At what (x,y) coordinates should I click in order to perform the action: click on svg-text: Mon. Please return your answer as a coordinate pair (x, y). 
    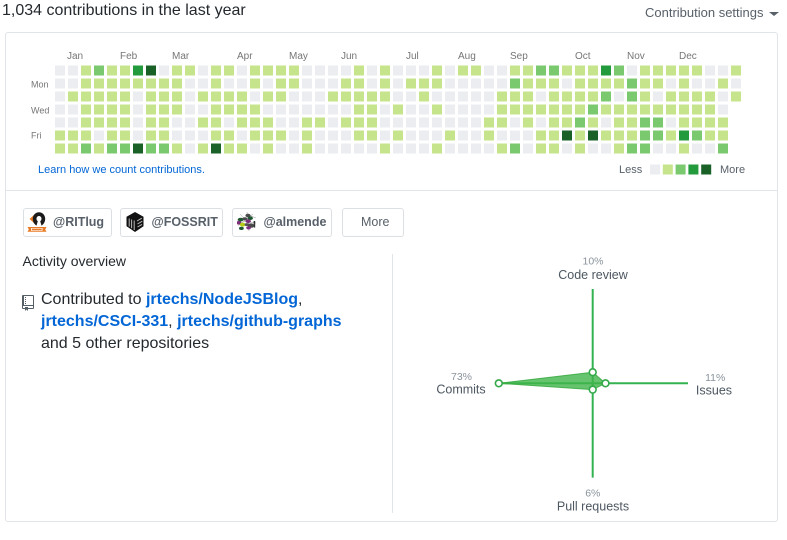
    Looking at the image, I should click on (40, 85).